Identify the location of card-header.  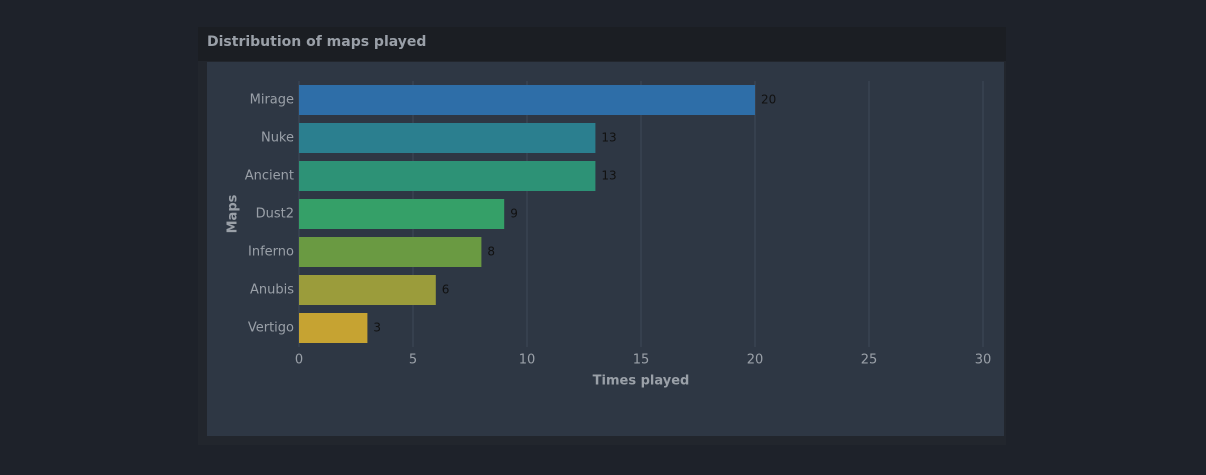
(602, 44).